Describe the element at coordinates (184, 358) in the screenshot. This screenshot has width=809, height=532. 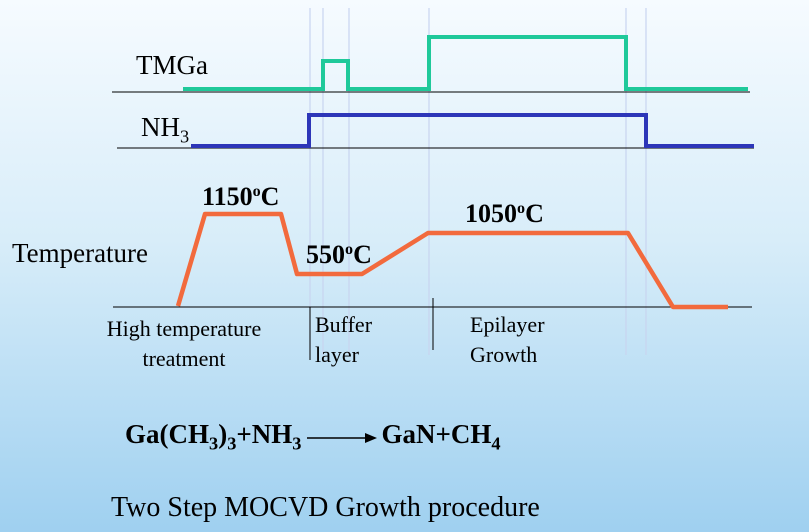
I see `phase-label-line: treatment` at that location.